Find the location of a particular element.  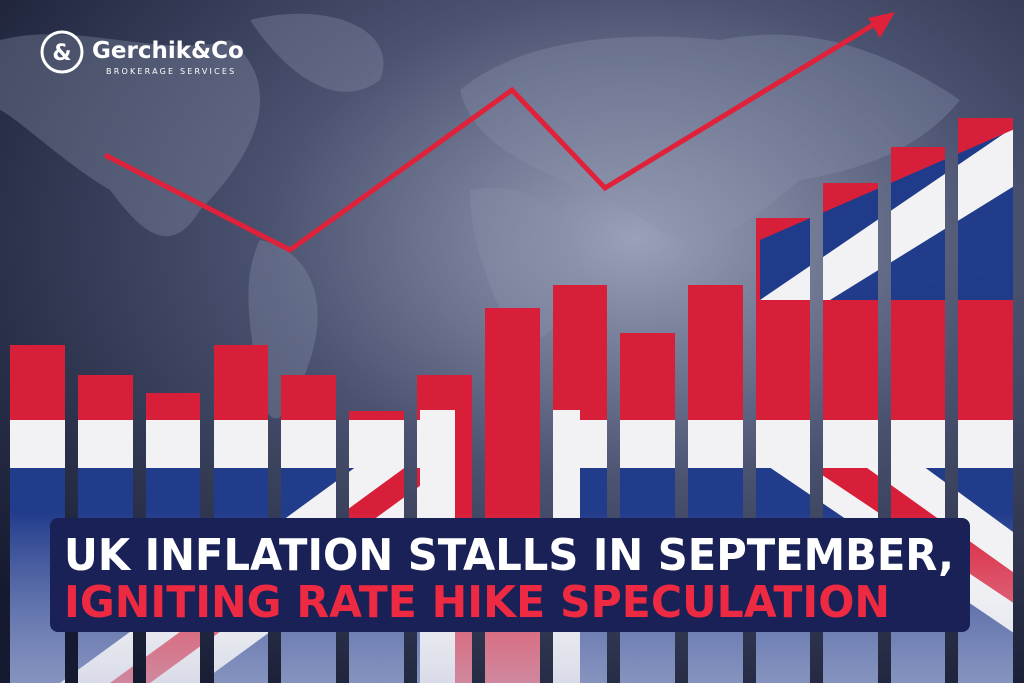

headline-line-1: UK INFLATION STALLS IN SEPTEMBER, is located at coordinates (509, 555).